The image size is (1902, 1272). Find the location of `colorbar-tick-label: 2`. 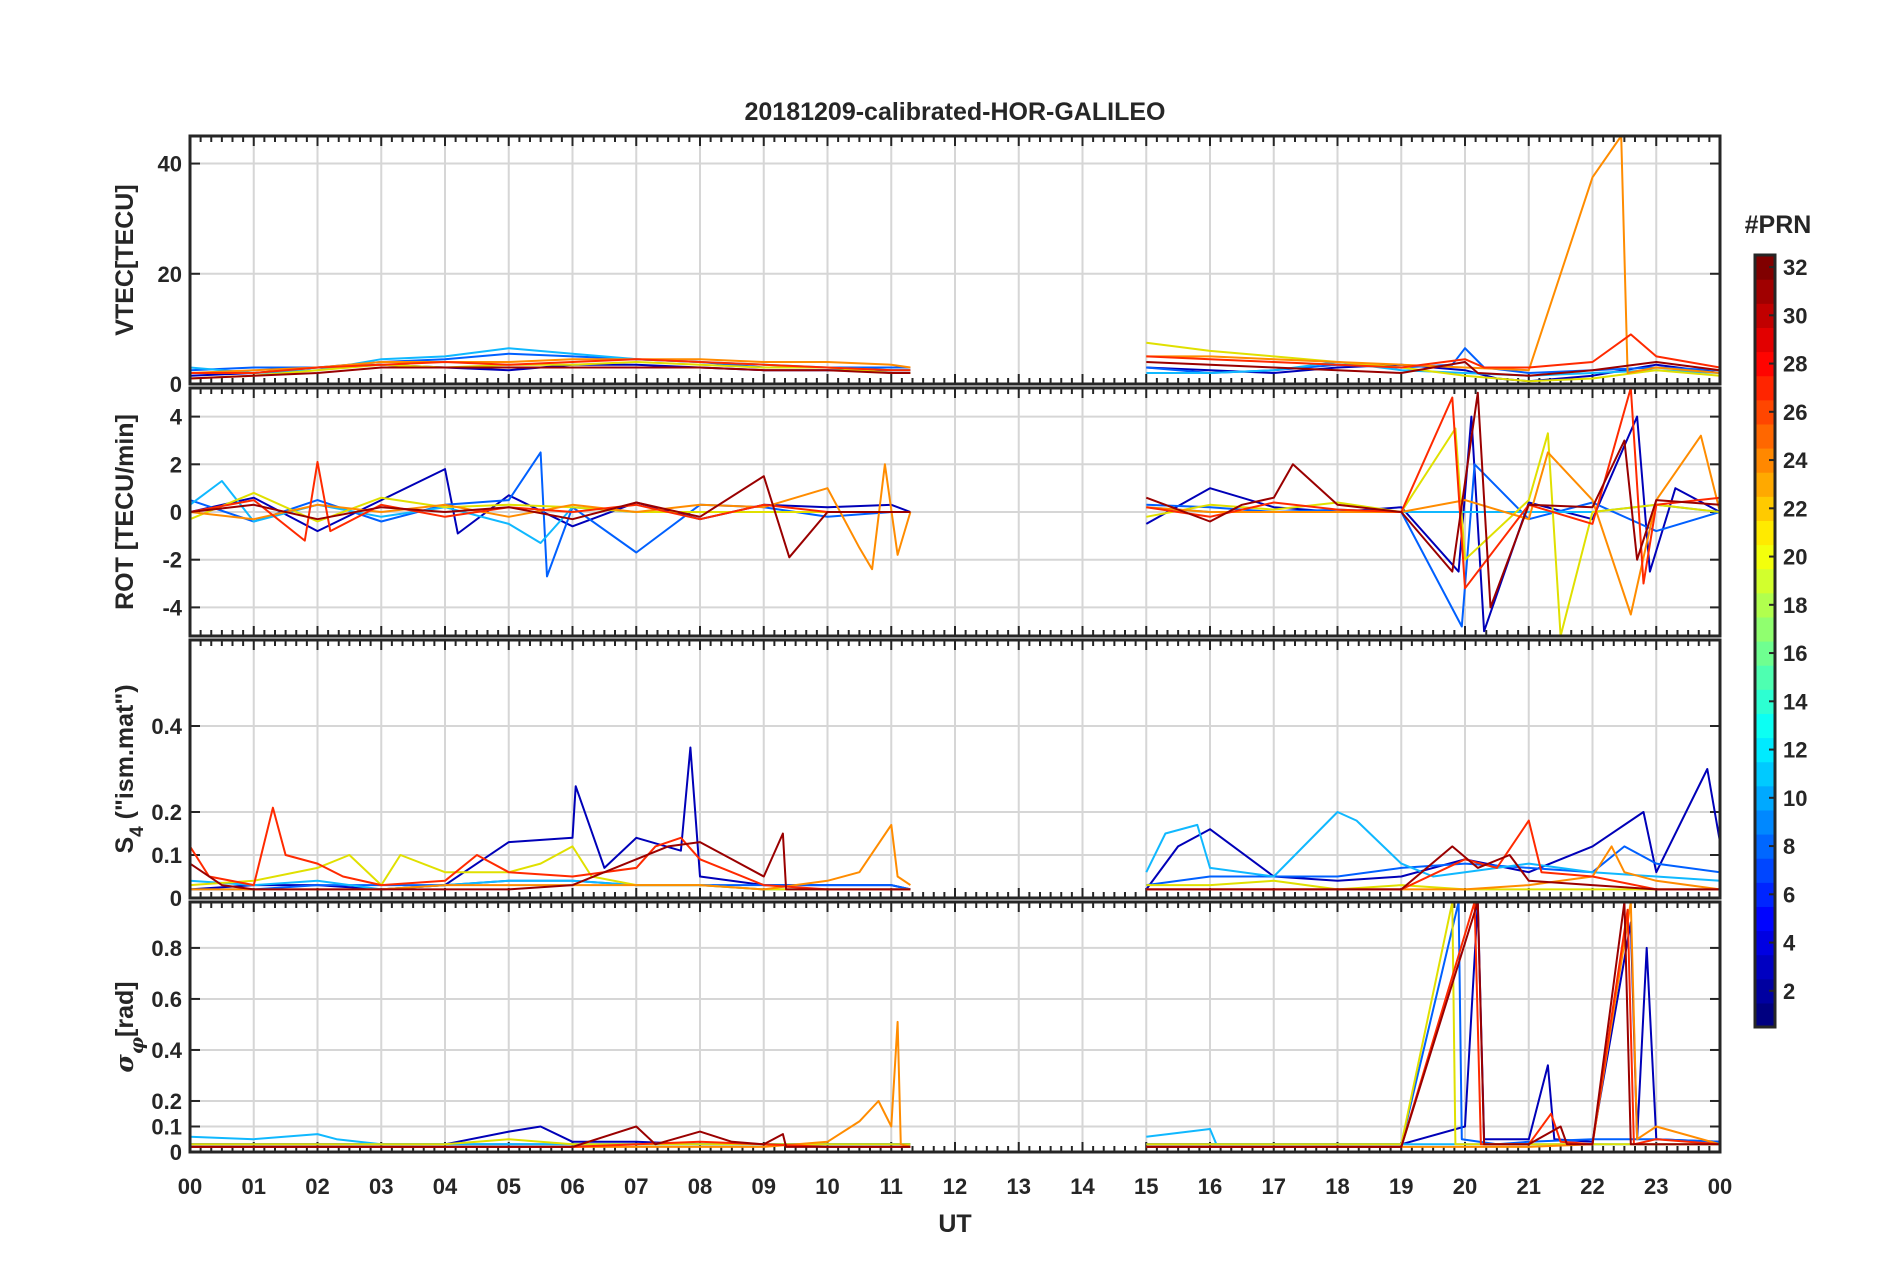

colorbar-tick-label: 2 is located at coordinates (1789, 991).